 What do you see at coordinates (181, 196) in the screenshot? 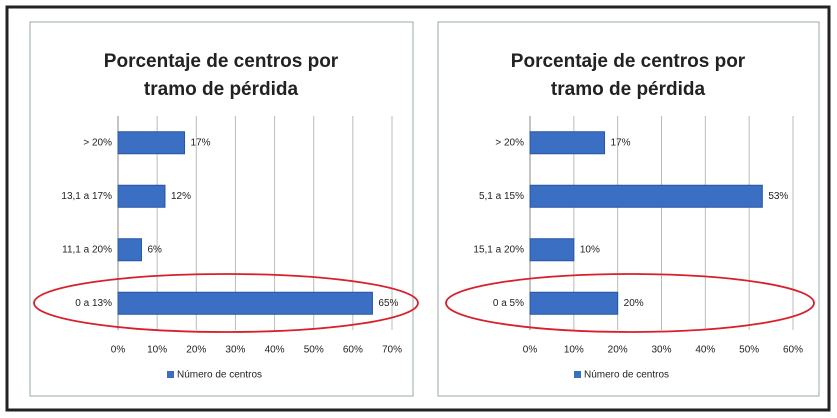
I see `data-label: 12%` at bounding box center [181, 196].